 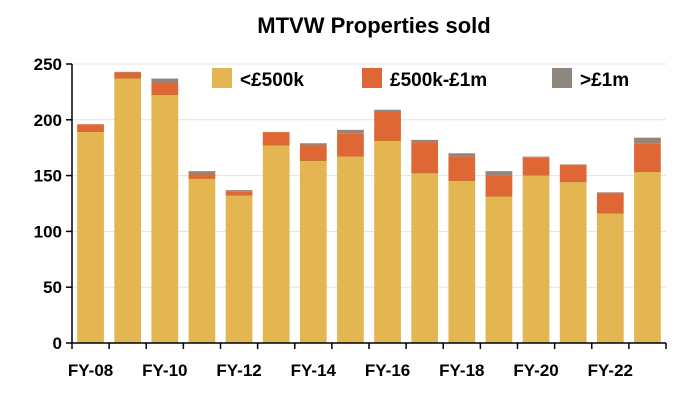 I want to click on y-tick-label: 100, so click(x=48, y=231).